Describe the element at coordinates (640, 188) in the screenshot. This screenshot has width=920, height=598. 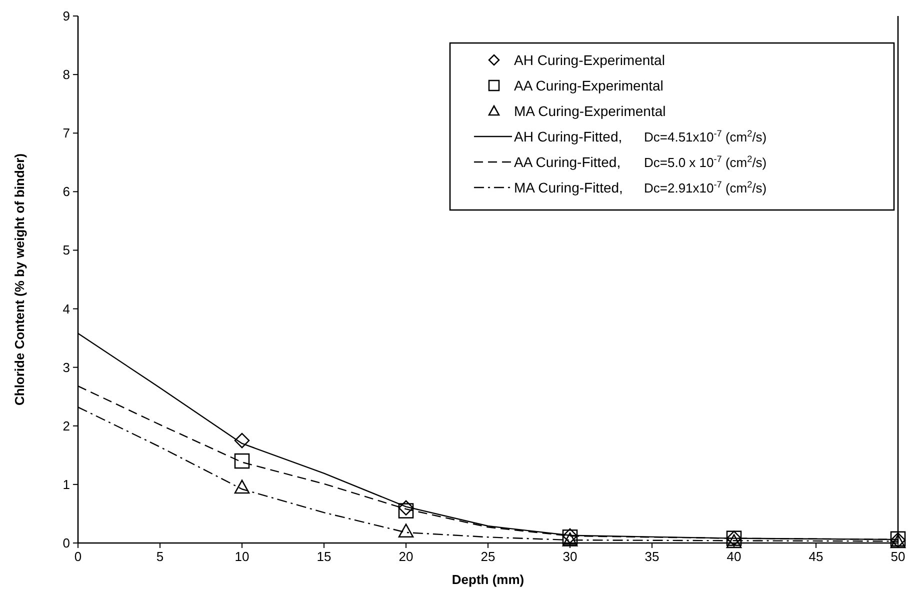
I see `text: MA Curing-Fitted, Dc=2.91x10$^{-7}$ (cm$^{2}$/s)` at that location.